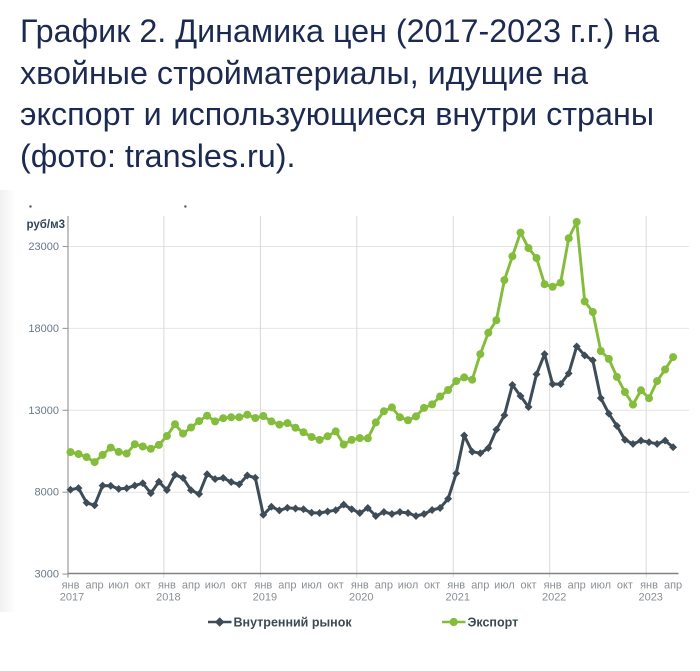 This screenshot has width=700, height=671. What do you see at coordinates (293, 623) in the screenshot?
I see `svg-text: Внутренний рынок` at bounding box center [293, 623].